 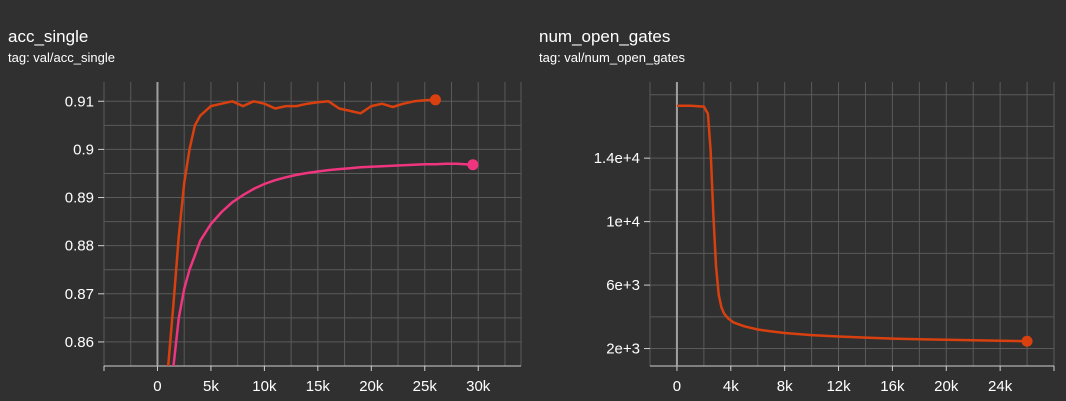 What do you see at coordinates (838, 386) in the screenshot?
I see `x-tick-label: 12k` at bounding box center [838, 386].